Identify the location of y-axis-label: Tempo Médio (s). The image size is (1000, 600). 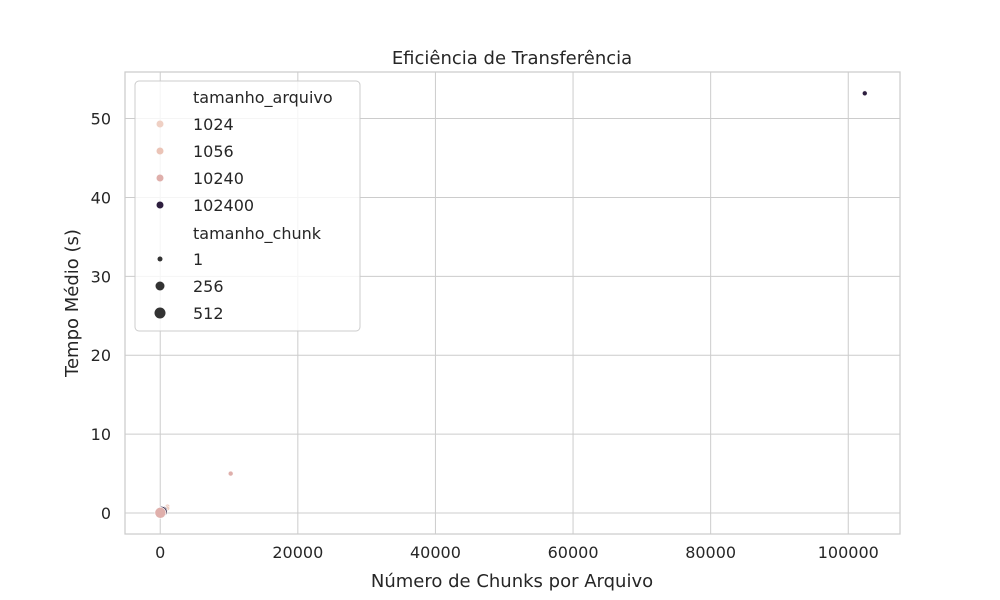
(72, 303).